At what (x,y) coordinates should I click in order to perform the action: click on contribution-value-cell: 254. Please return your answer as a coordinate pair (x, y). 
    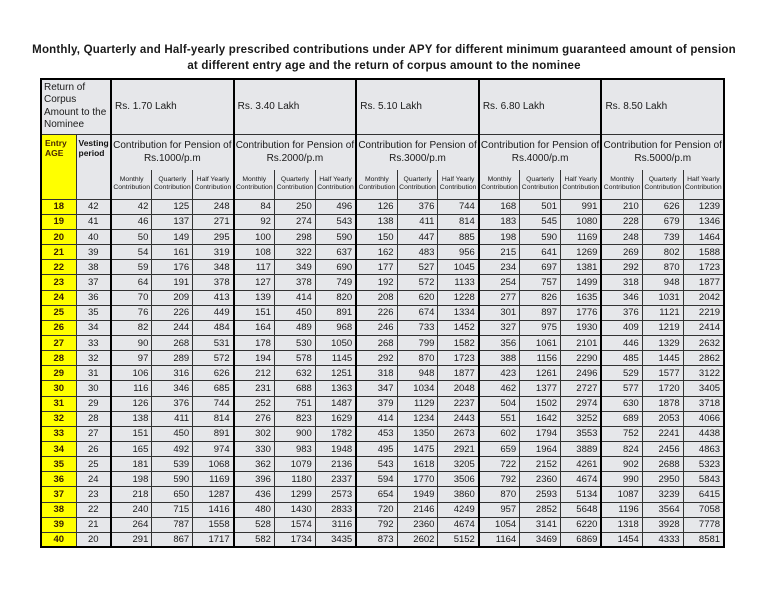
    Looking at the image, I should click on (499, 282).